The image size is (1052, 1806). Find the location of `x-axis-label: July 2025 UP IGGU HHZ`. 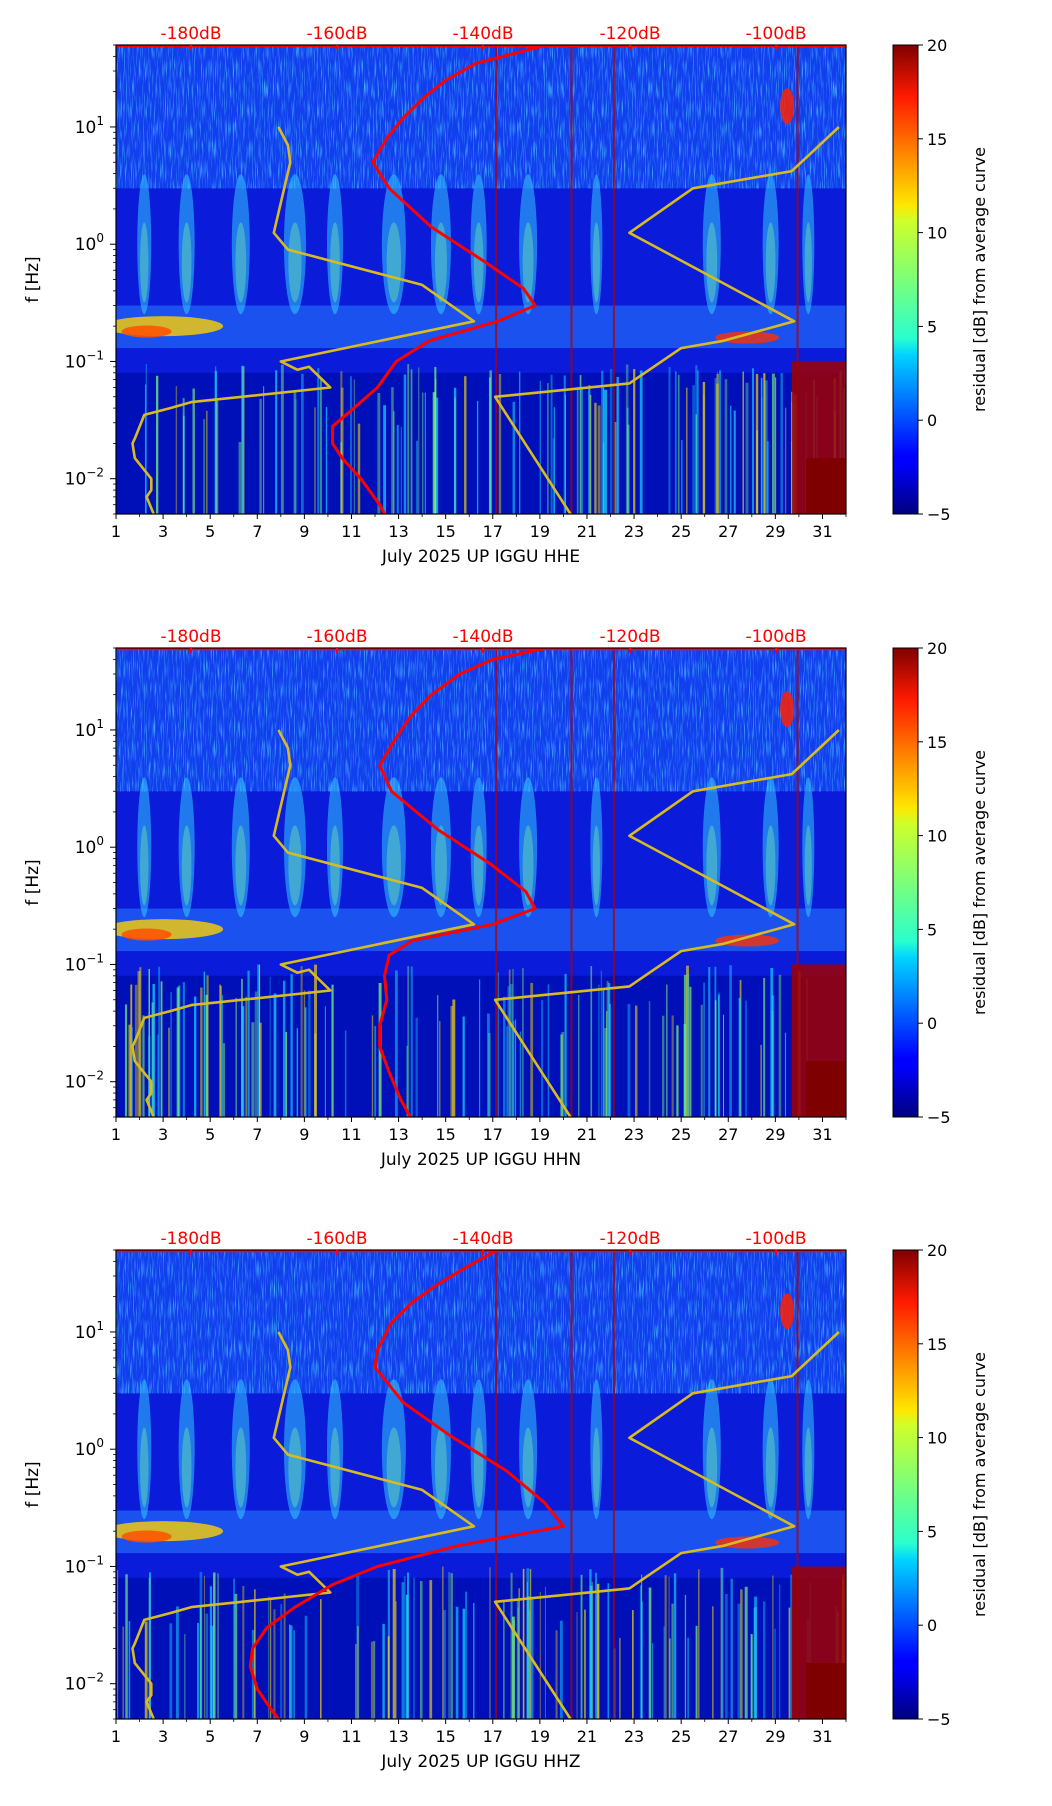

x-axis-label: July 2025 UP IGGU HHZ is located at coordinates (480, 1762).